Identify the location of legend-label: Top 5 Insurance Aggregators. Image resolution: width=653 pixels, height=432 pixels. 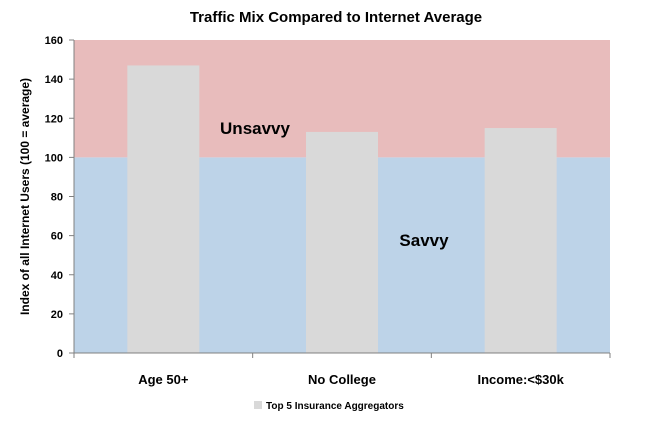
(335, 406).